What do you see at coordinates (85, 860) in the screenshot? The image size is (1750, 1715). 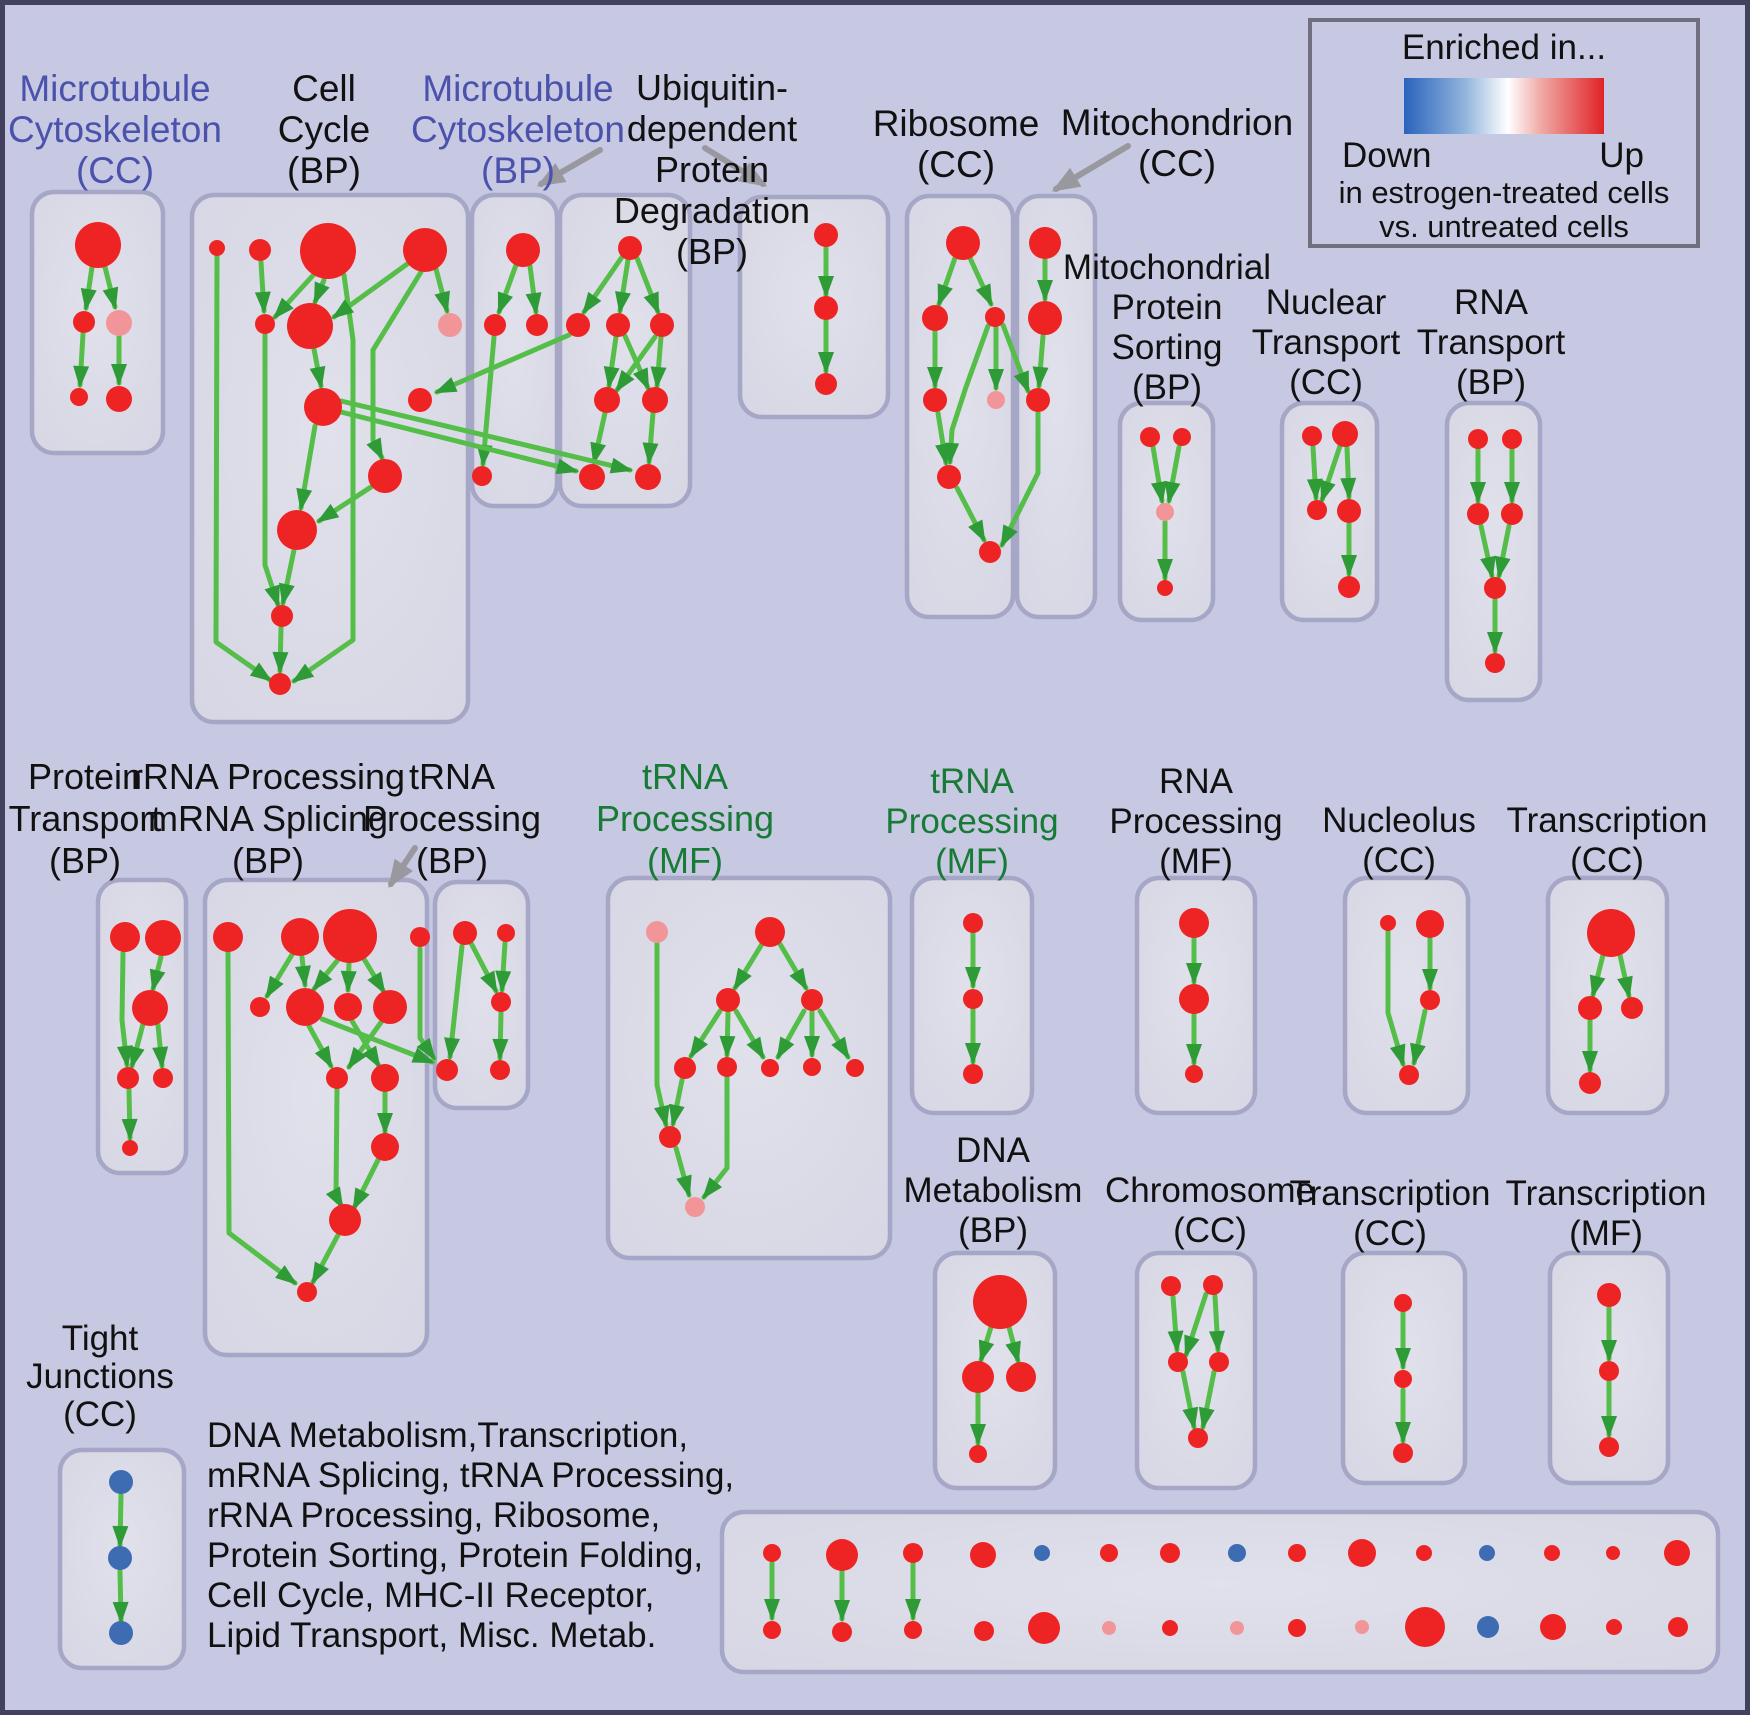 I see `label-protein-transport-line-2: (BP)` at bounding box center [85, 860].